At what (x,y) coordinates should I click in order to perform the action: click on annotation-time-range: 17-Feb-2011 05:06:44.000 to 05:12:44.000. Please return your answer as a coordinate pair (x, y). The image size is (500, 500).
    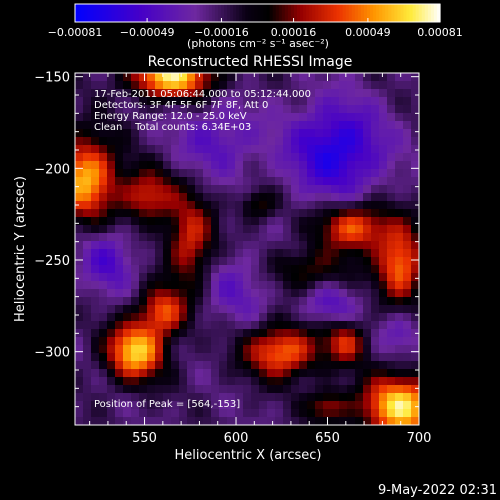
    Looking at the image, I should click on (202, 94).